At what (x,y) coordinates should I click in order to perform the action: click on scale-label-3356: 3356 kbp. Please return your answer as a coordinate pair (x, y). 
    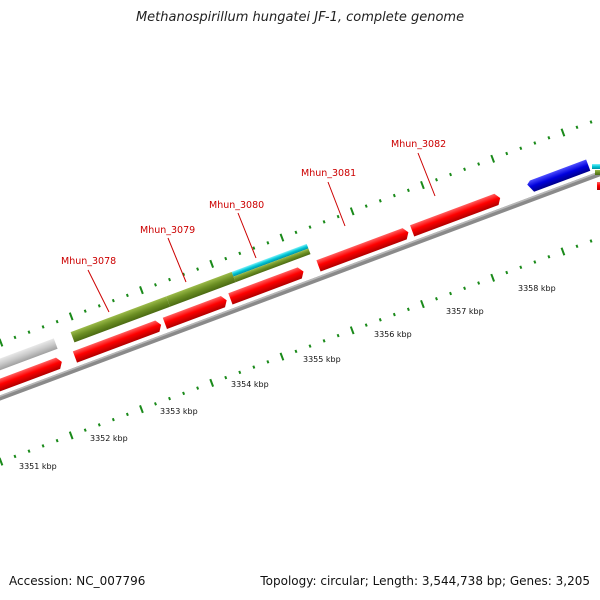
    Looking at the image, I should click on (393, 334).